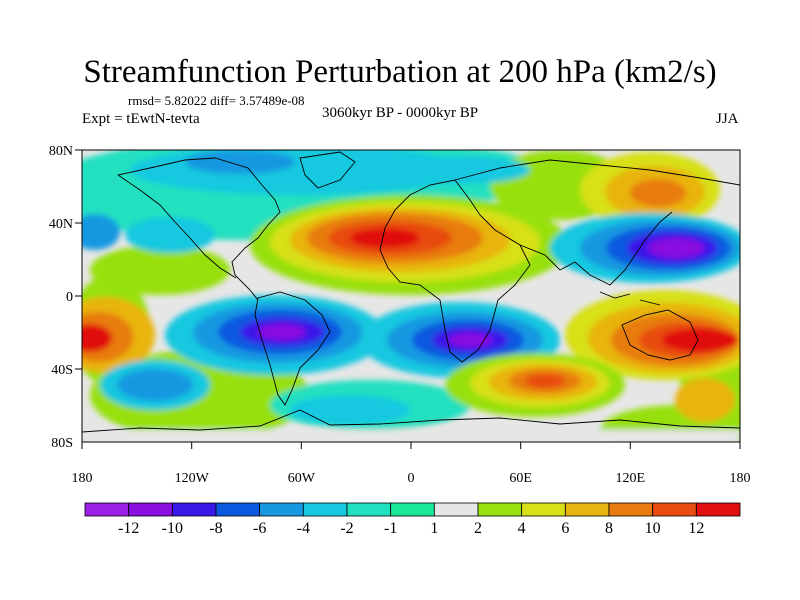 The image size is (800, 600). Describe the element at coordinates (390, 528) in the screenshot. I see `colorbar-label: -1` at that location.